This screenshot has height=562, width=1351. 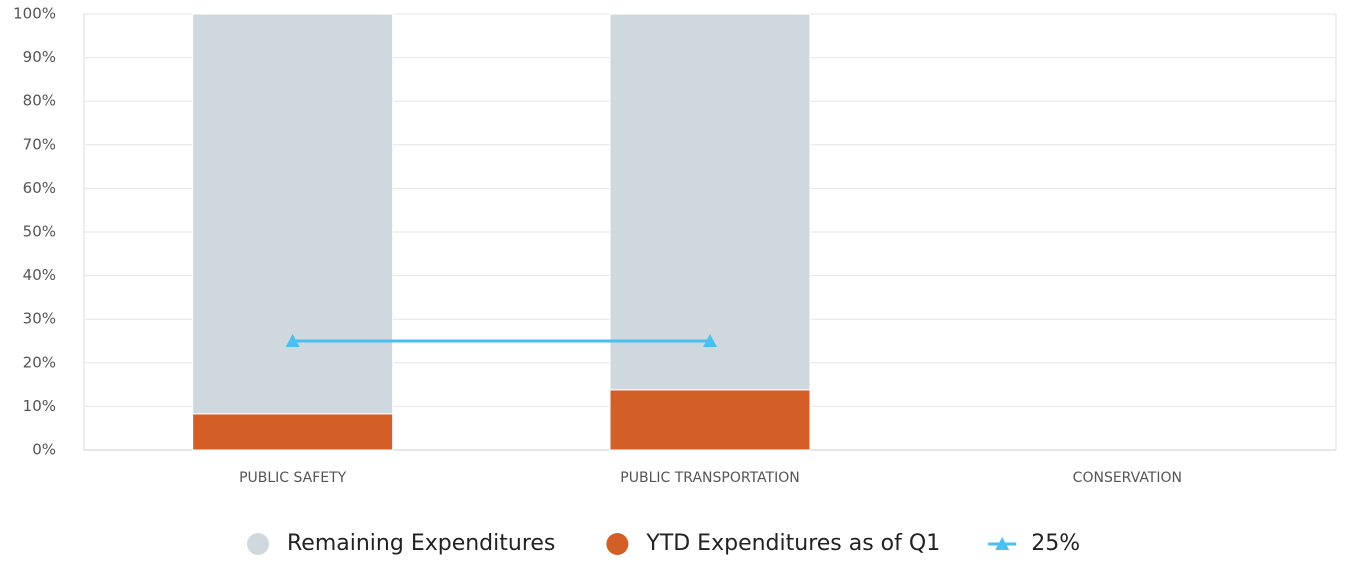 What do you see at coordinates (1055, 543) in the screenshot?
I see `legend-label: 25%` at bounding box center [1055, 543].